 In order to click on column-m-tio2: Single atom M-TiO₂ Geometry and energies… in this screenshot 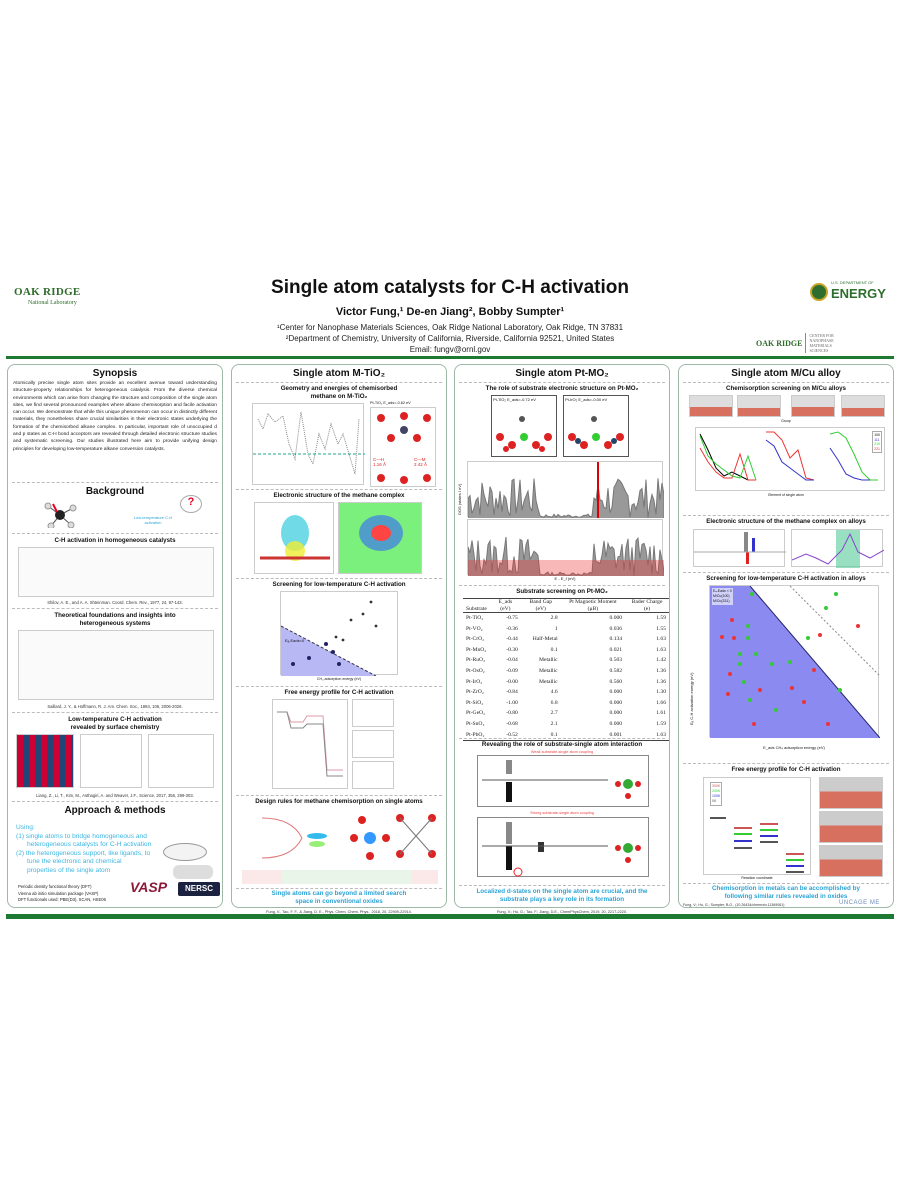, I will do `click(339, 639)`.